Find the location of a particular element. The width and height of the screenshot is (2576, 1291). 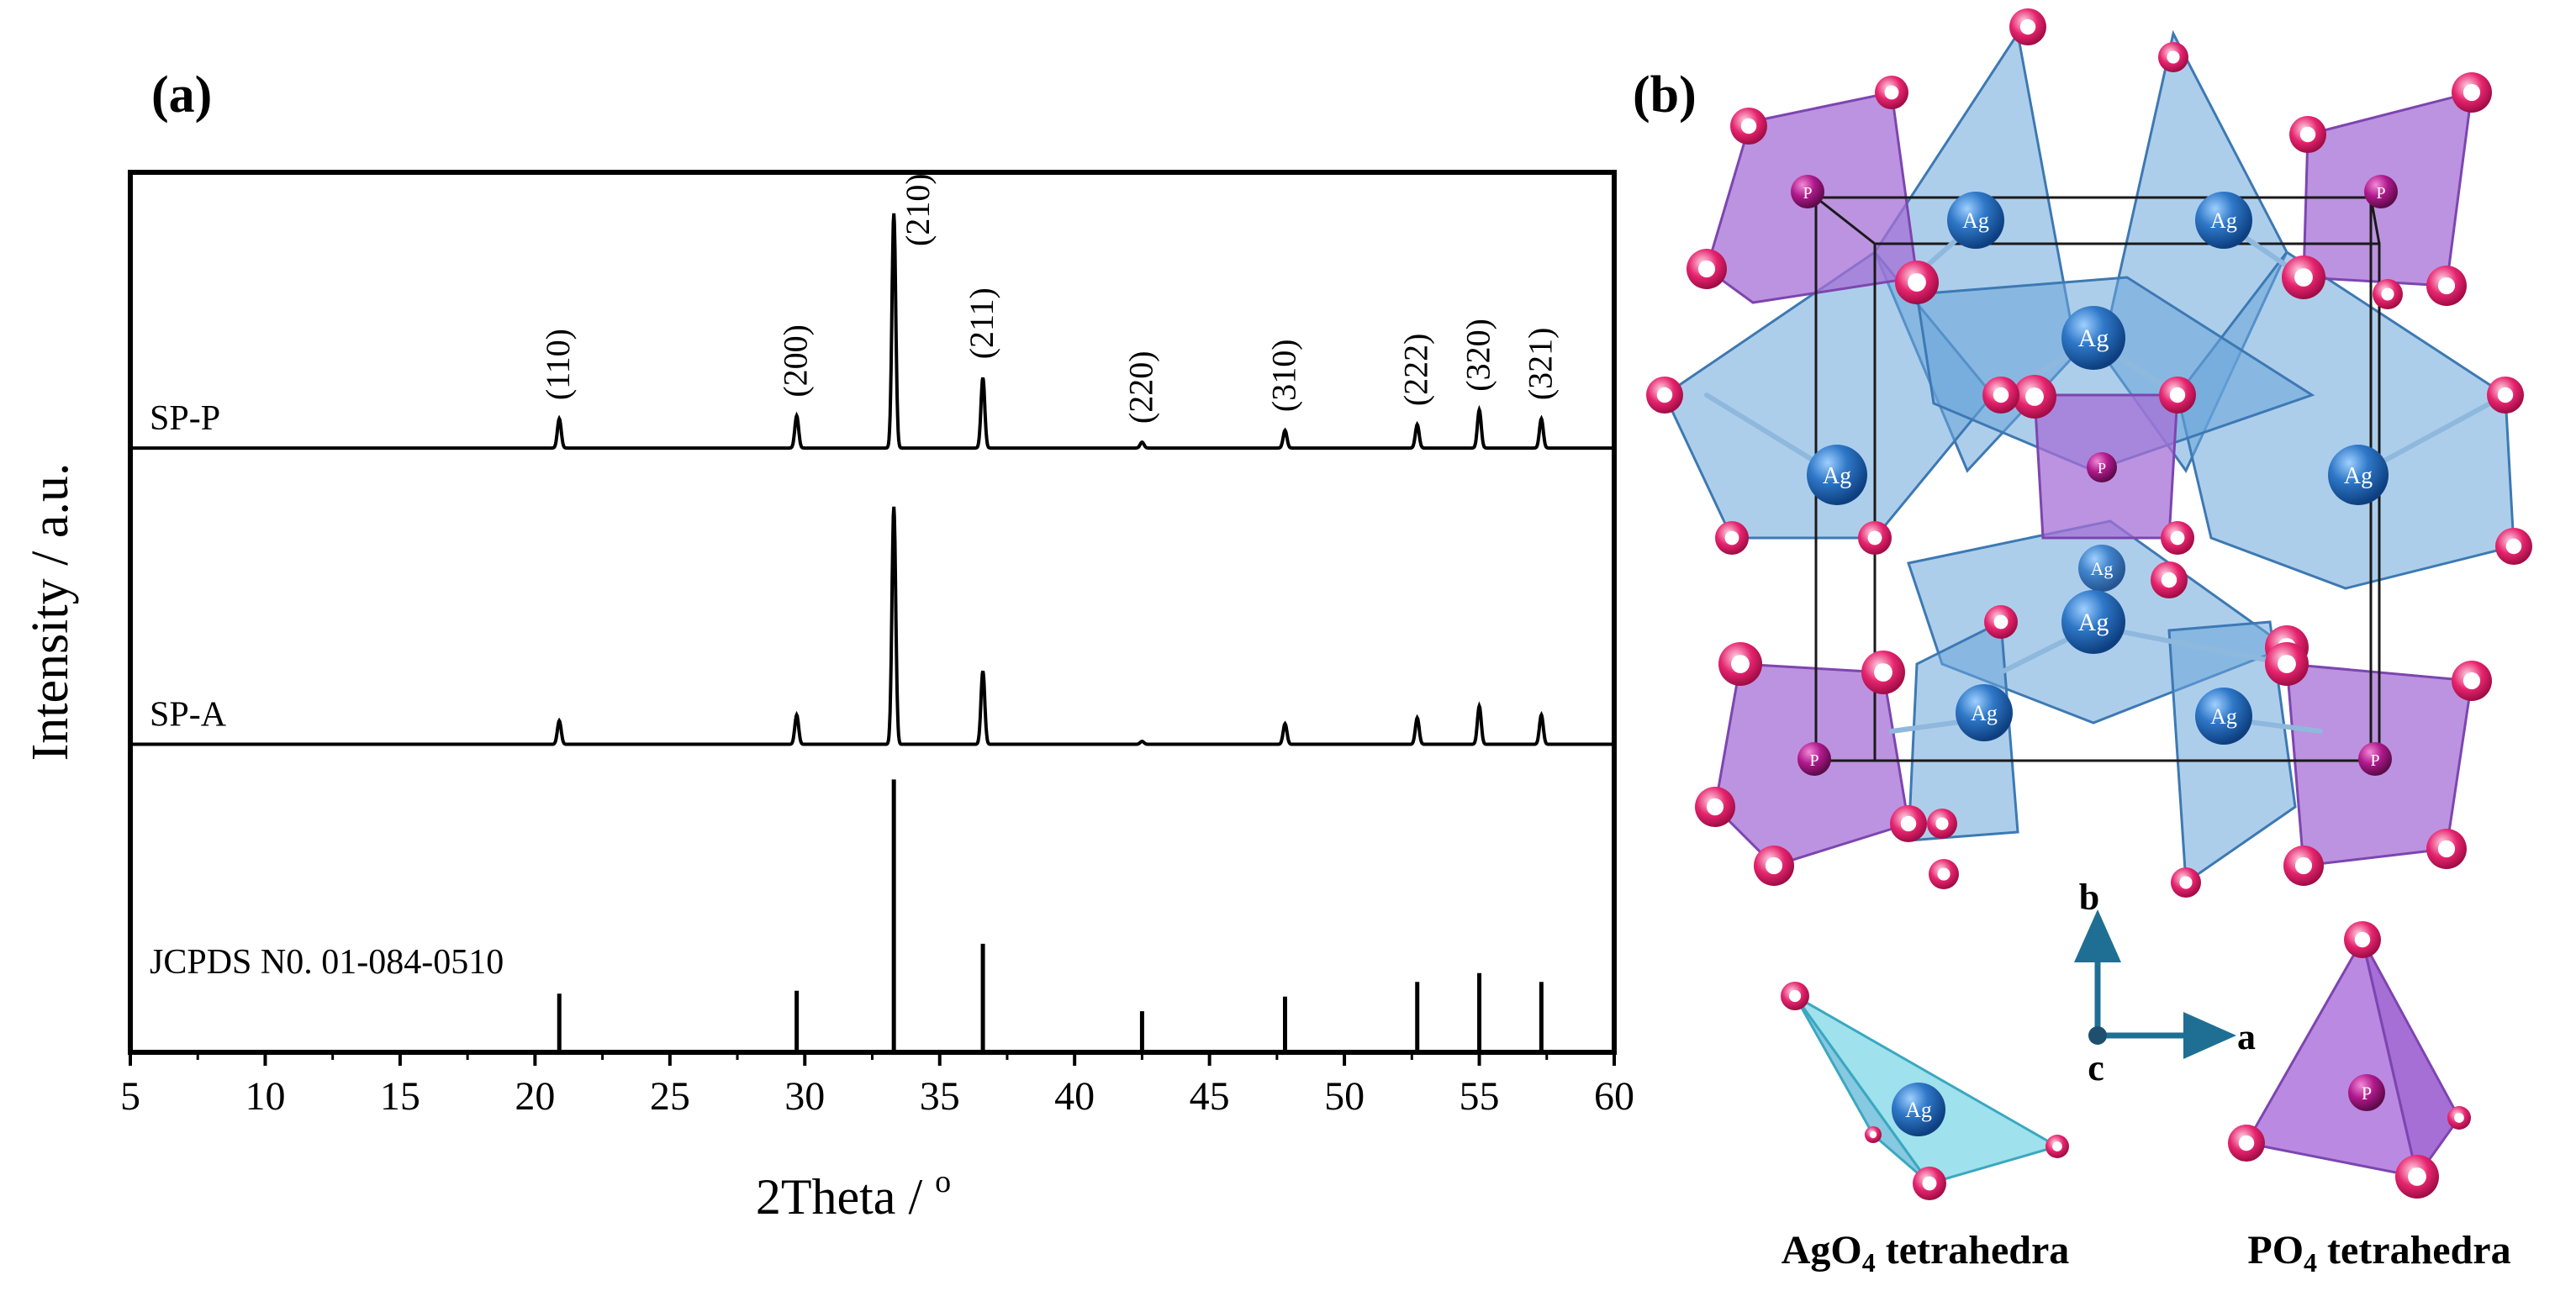

ago4-ag-label: Ag is located at coordinates (1919, 1110).